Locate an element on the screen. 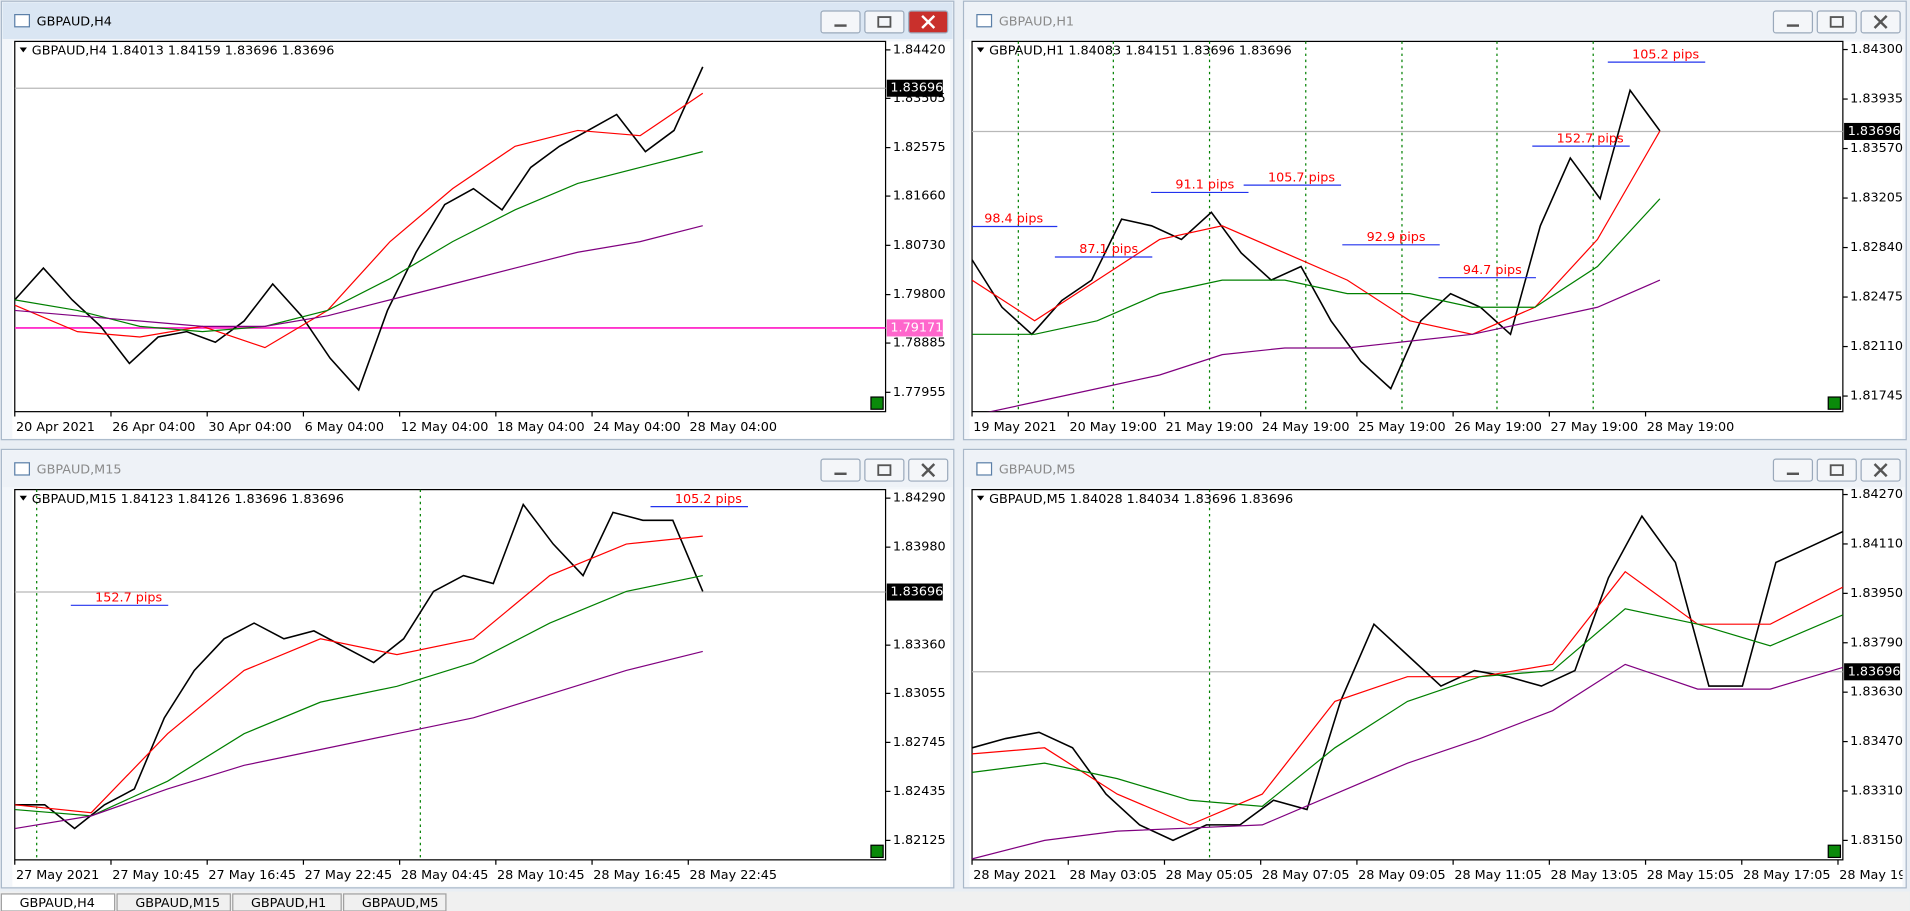  pips-label: 91.1 pips is located at coordinates (1204, 185).